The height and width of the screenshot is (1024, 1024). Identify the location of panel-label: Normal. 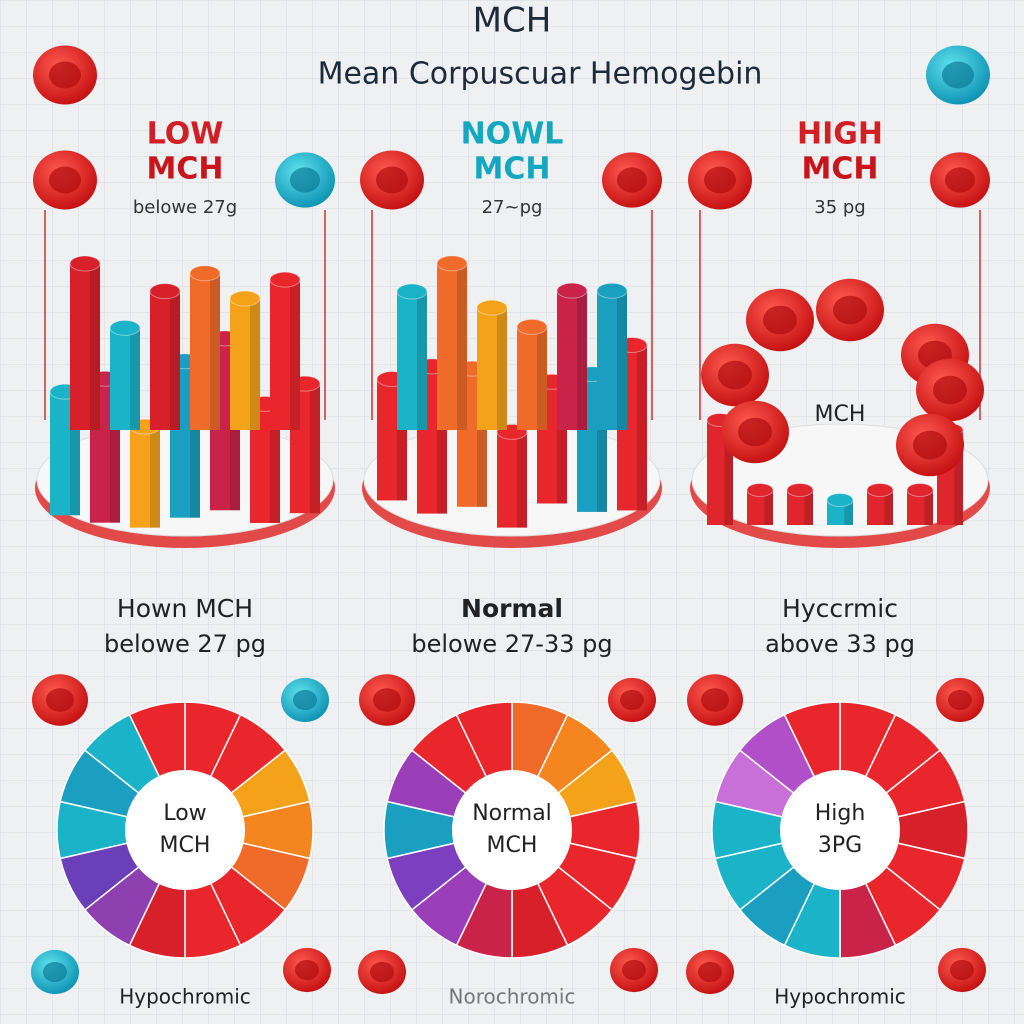
(512, 608).